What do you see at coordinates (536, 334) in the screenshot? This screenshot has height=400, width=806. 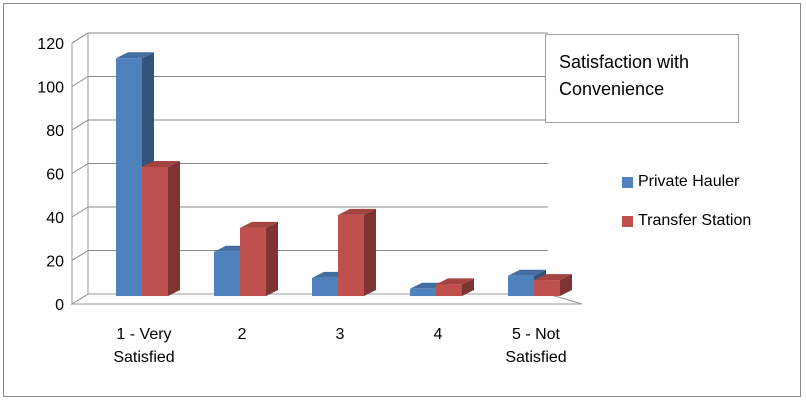 I see `x-tick-label: 5 - Not` at bounding box center [536, 334].